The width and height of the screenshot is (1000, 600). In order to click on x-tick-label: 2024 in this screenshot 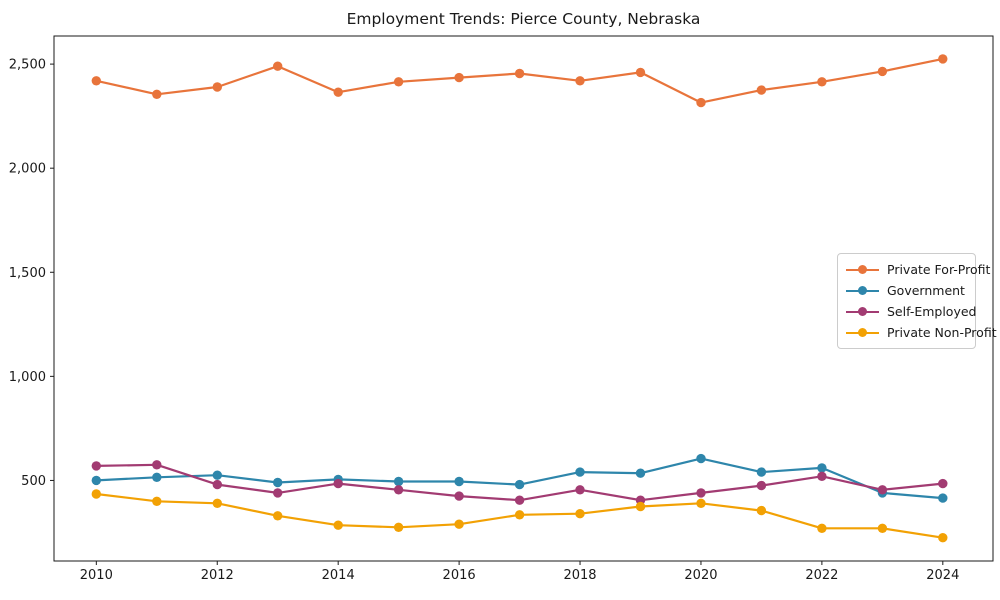, I will do `click(942, 575)`.